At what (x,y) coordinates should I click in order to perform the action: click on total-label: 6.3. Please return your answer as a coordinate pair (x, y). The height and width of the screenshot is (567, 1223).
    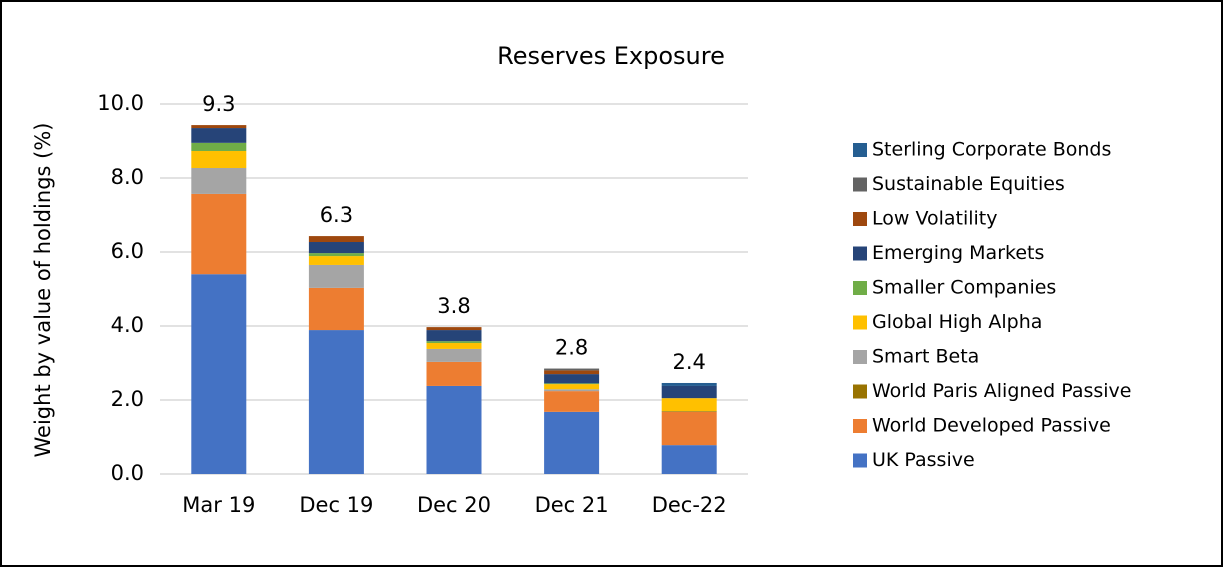
    Looking at the image, I should click on (336, 215).